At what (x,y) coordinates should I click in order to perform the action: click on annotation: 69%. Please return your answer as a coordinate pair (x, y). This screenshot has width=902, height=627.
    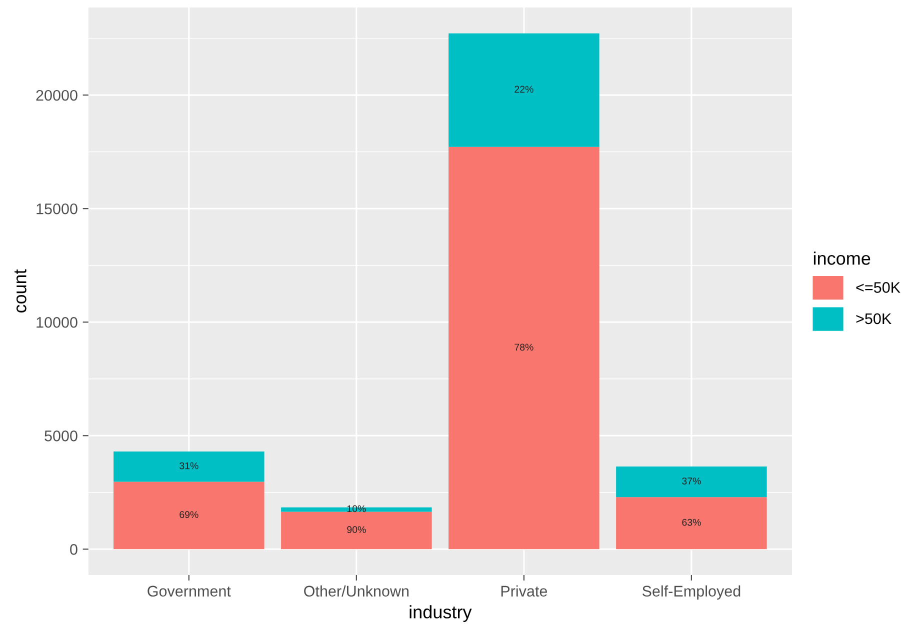
    Looking at the image, I should click on (189, 514).